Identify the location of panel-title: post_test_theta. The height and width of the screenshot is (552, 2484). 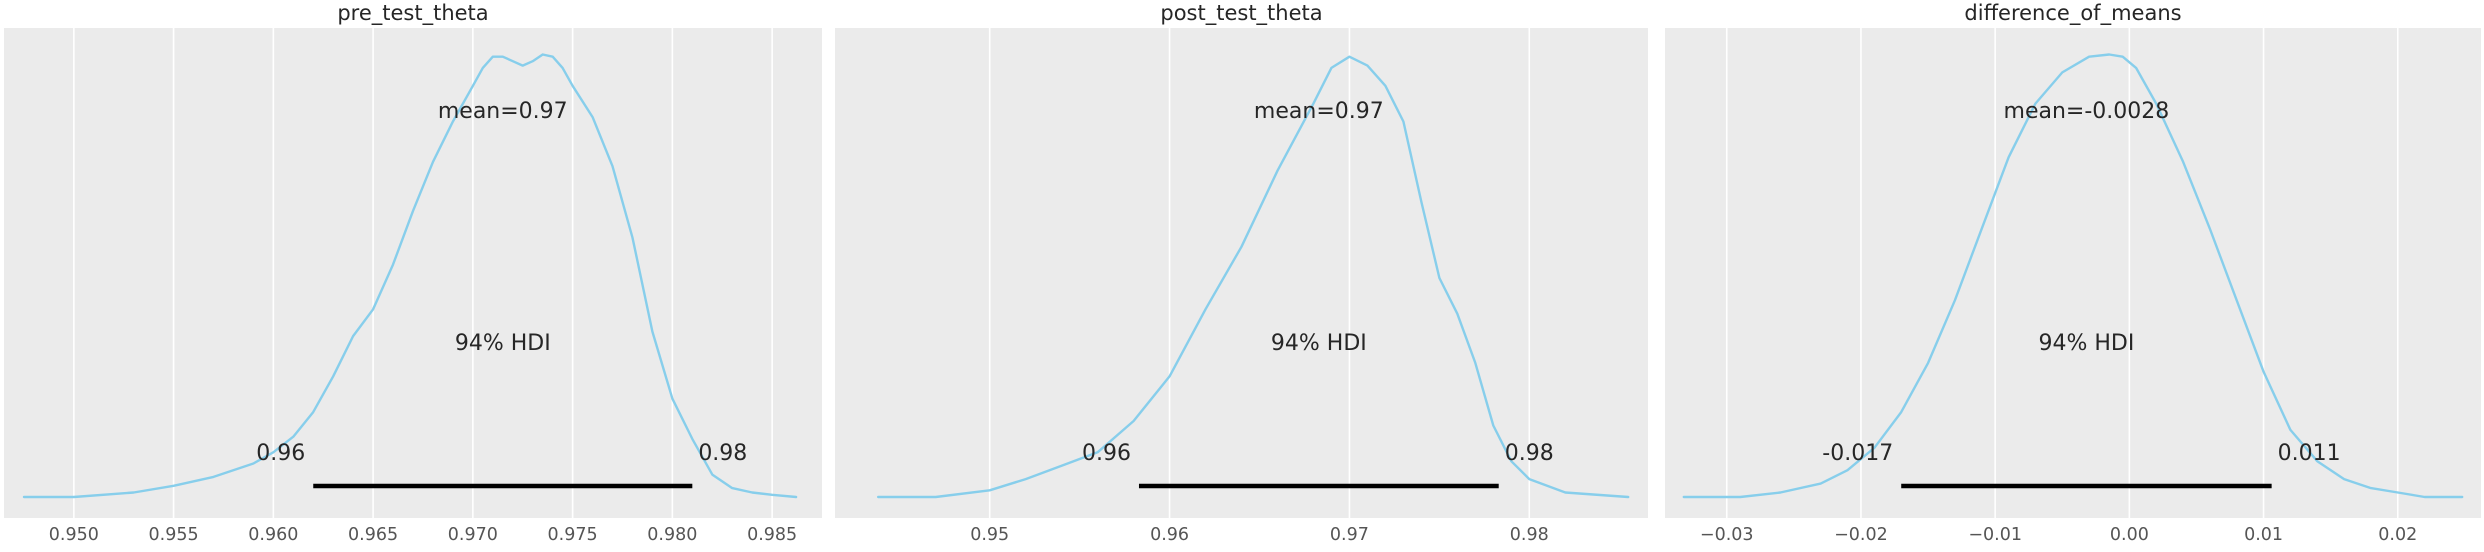
(1241, 13).